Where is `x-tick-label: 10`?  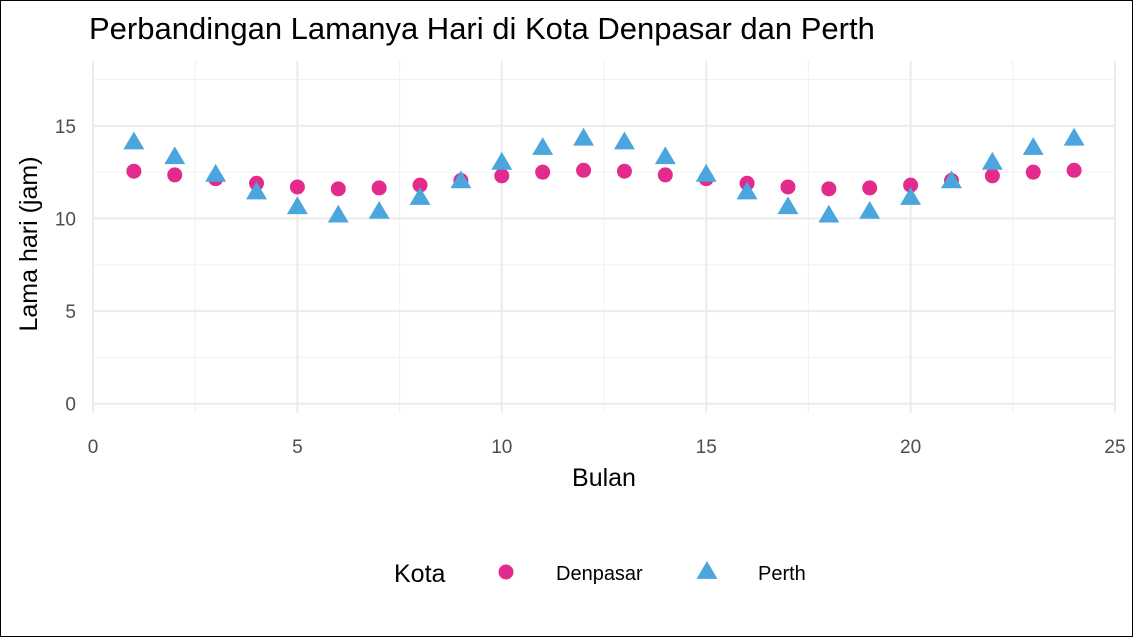 x-tick-label: 10 is located at coordinates (501, 447).